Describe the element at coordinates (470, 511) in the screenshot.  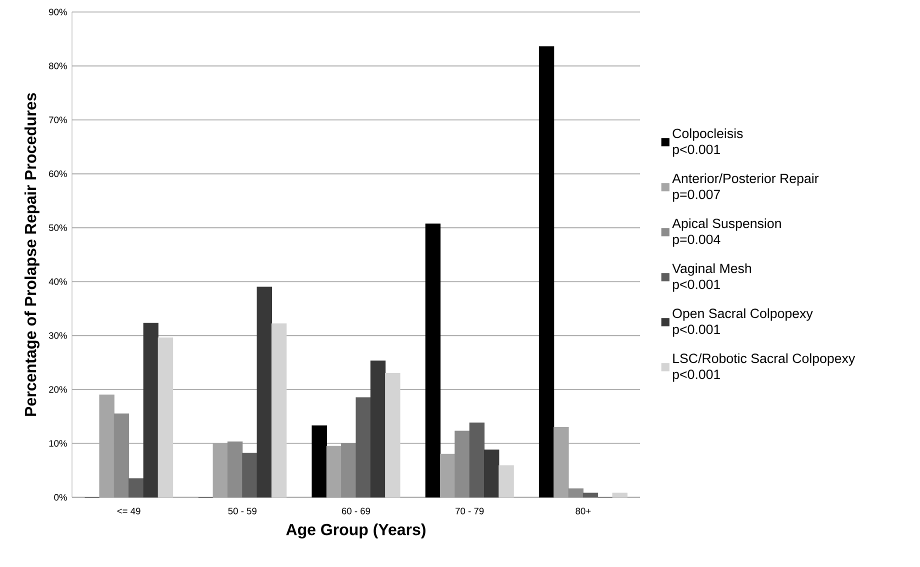
I see `x-tick-label: 70 - 79` at that location.